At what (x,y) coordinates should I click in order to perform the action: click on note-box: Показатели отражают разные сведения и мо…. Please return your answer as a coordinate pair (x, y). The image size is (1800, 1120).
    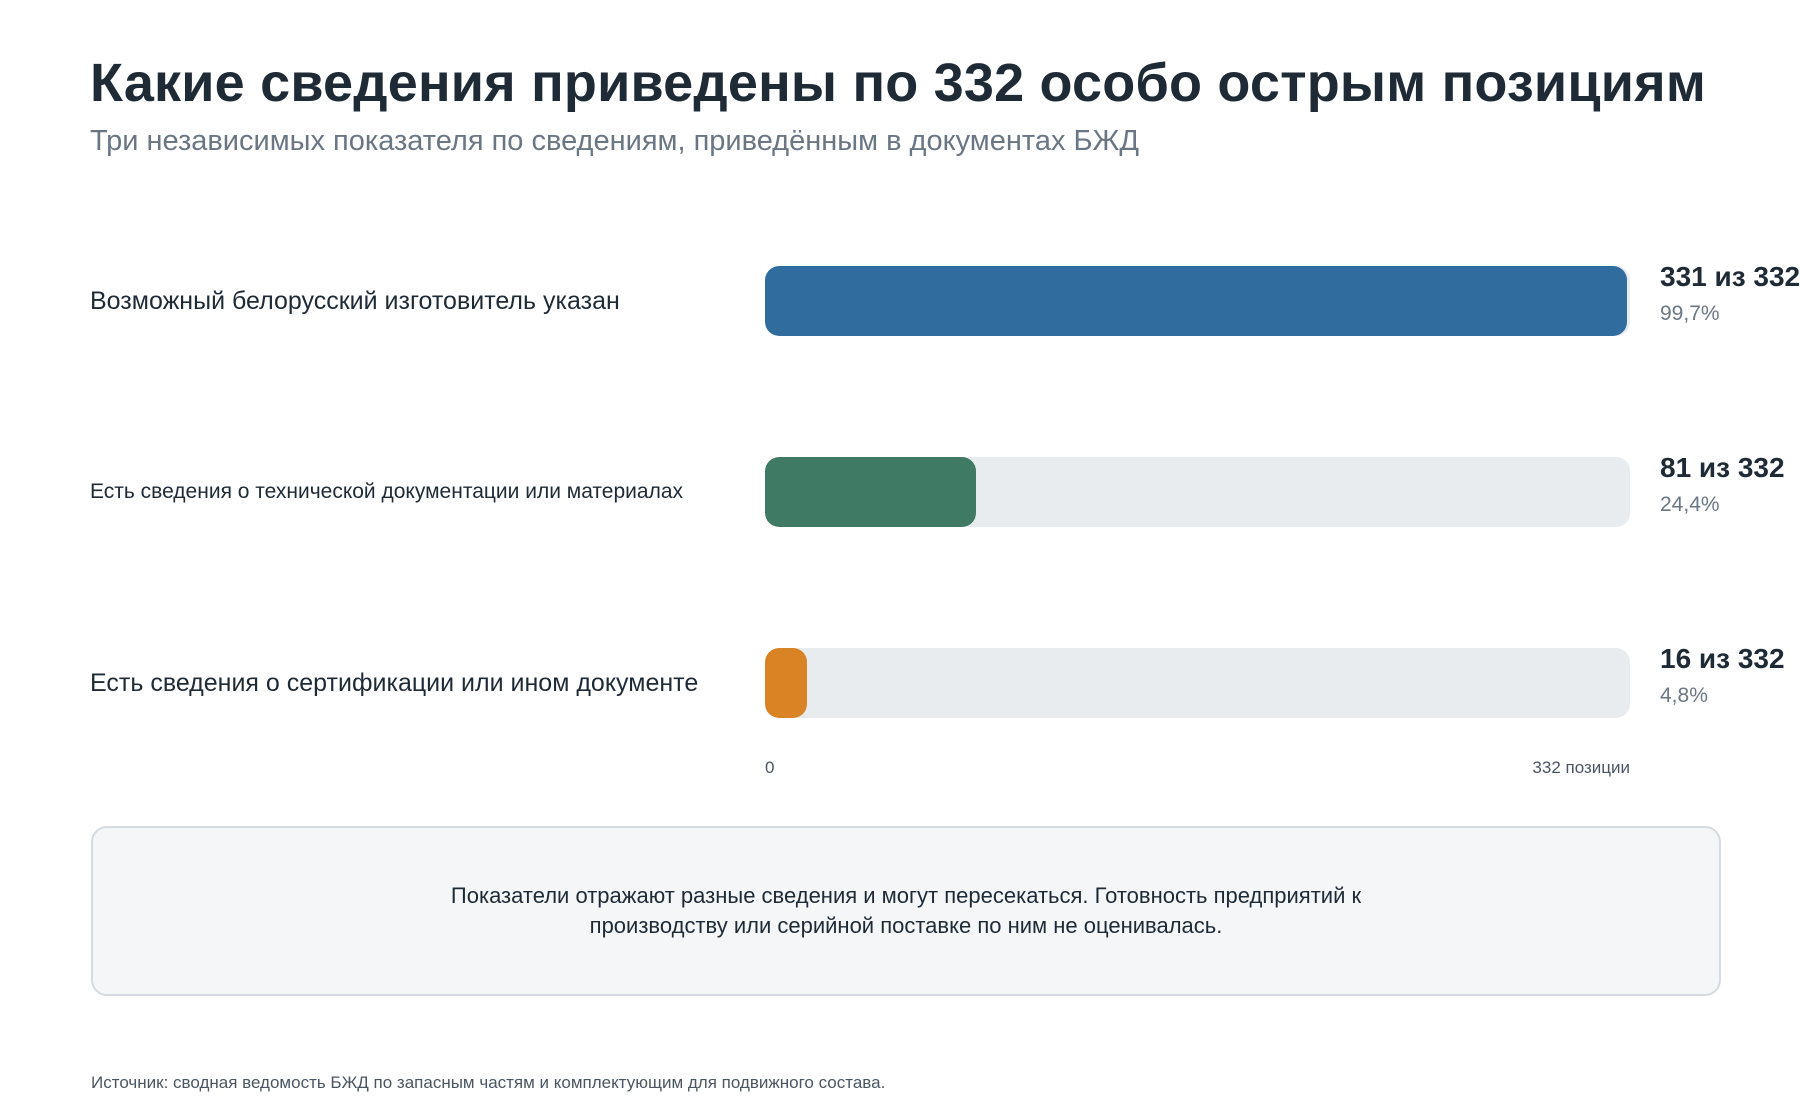
    Looking at the image, I should click on (906, 911).